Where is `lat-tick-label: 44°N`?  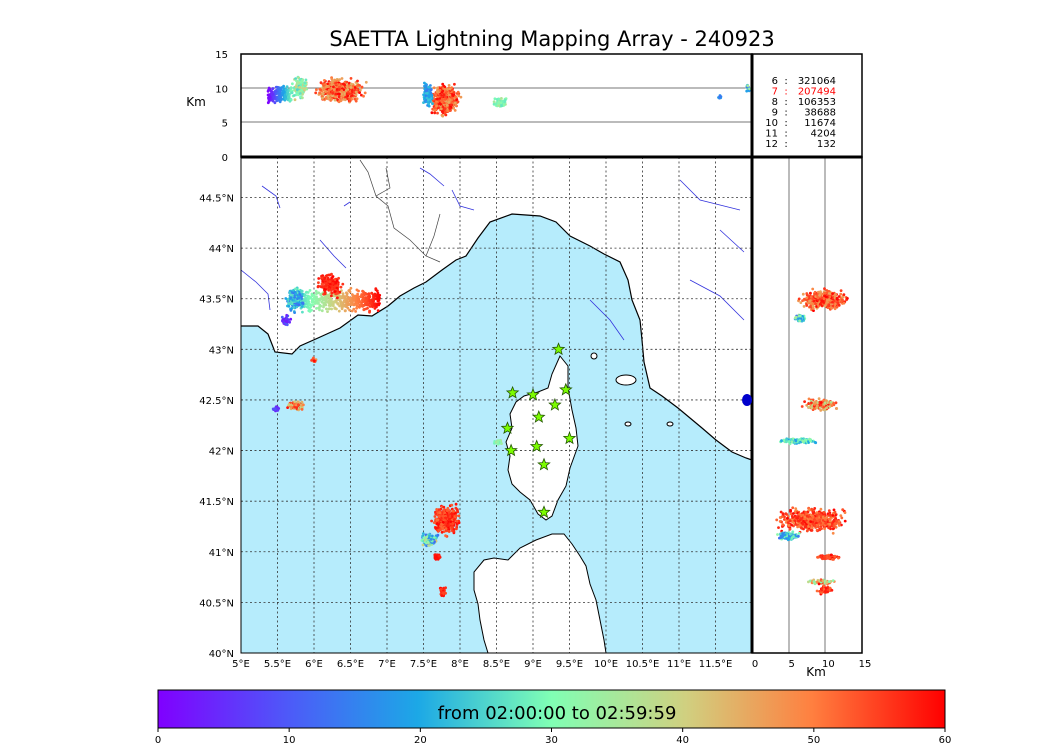 lat-tick-label: 44°N is located at coordinates (221, 249).